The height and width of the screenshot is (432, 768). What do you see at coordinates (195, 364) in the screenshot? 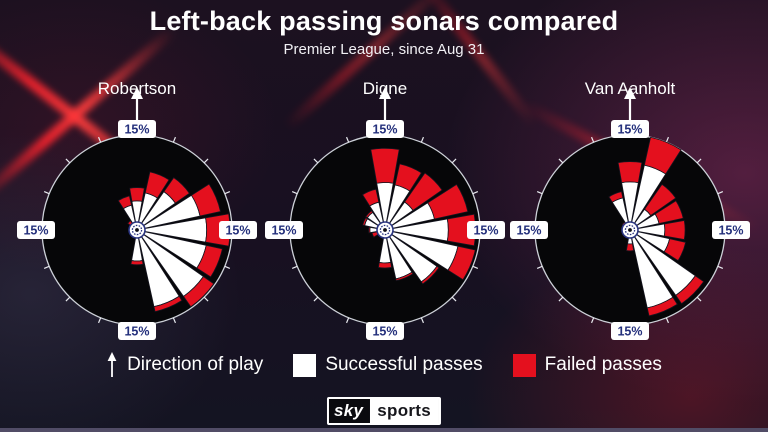
I see `legend-direction-label: Direction of play` at bounding box center [195, 364].